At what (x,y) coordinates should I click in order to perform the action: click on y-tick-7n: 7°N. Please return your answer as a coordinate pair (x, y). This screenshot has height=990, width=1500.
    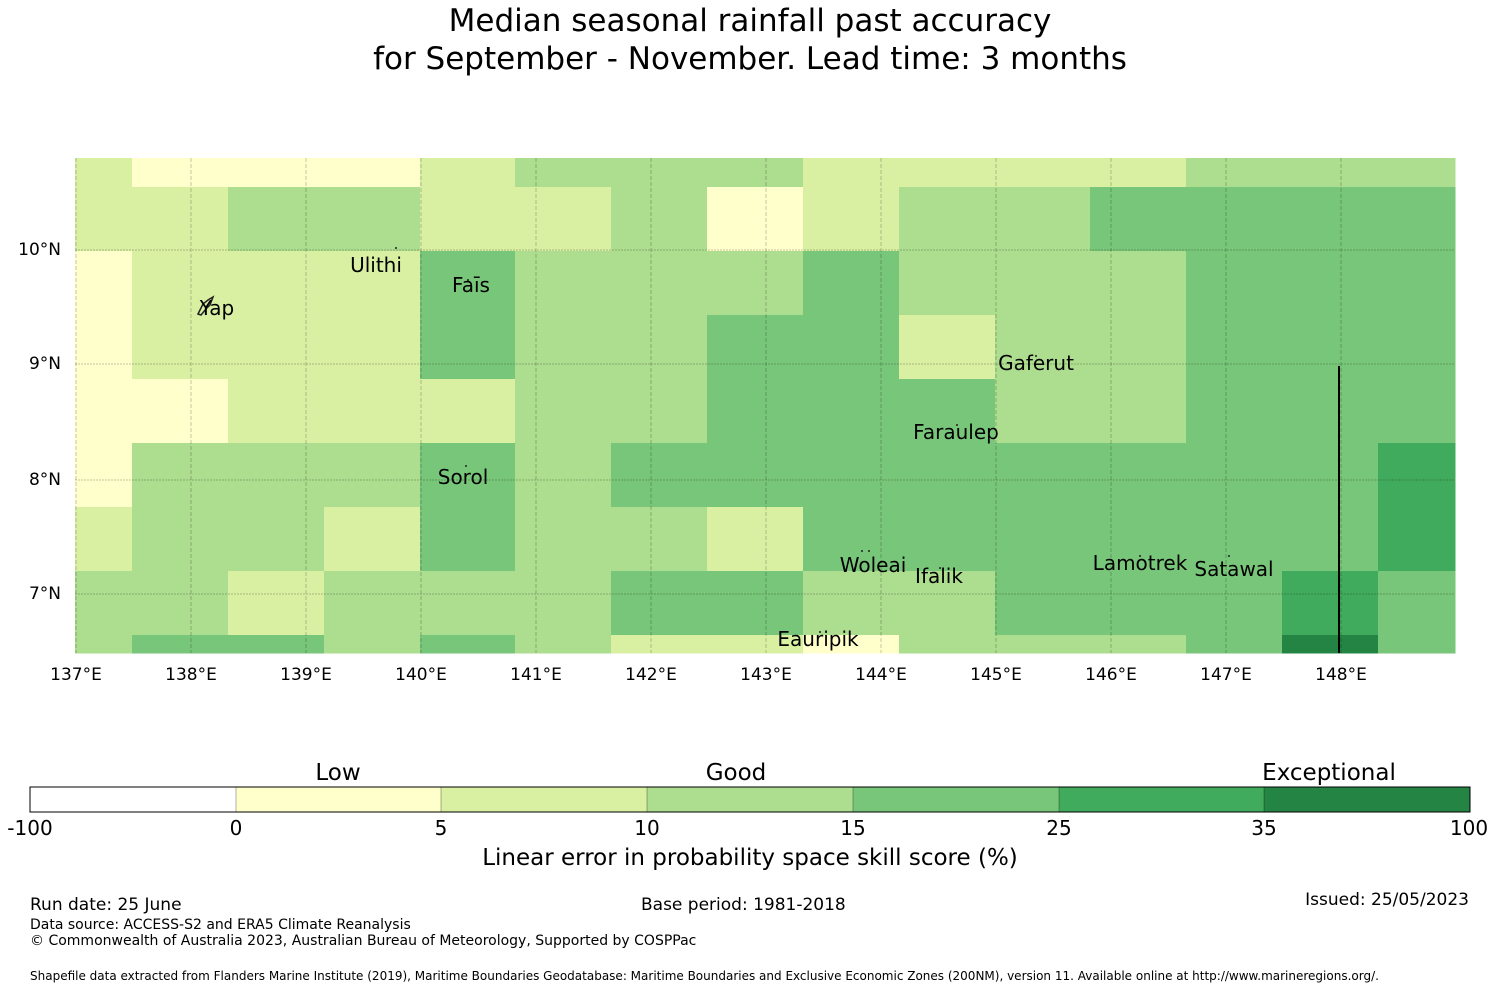
    Looking at the image, I should click on (44, 594).